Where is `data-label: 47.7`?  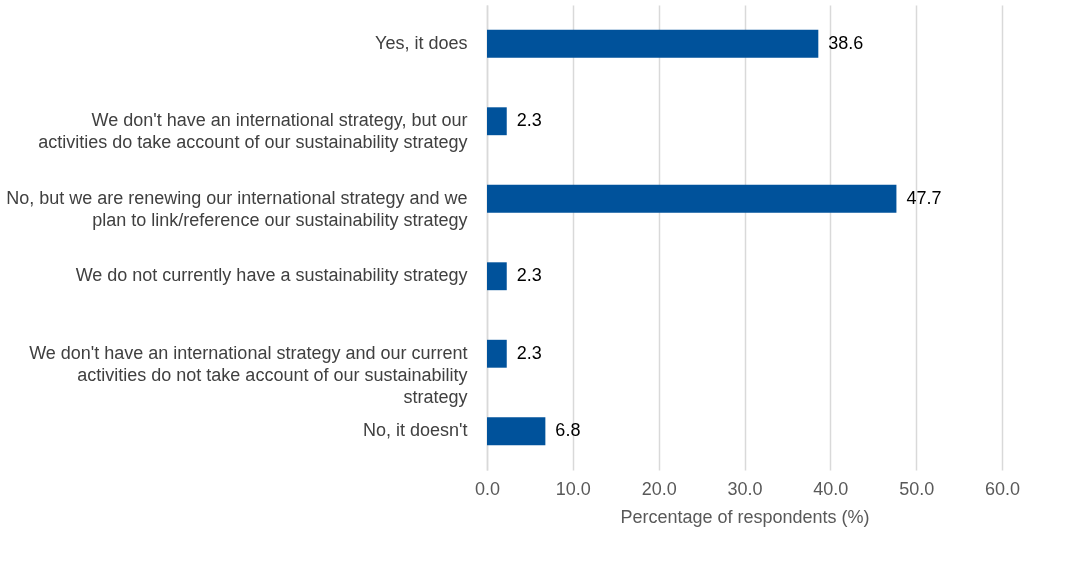
data-label: 47.7 is located at coordinates (924, 197).